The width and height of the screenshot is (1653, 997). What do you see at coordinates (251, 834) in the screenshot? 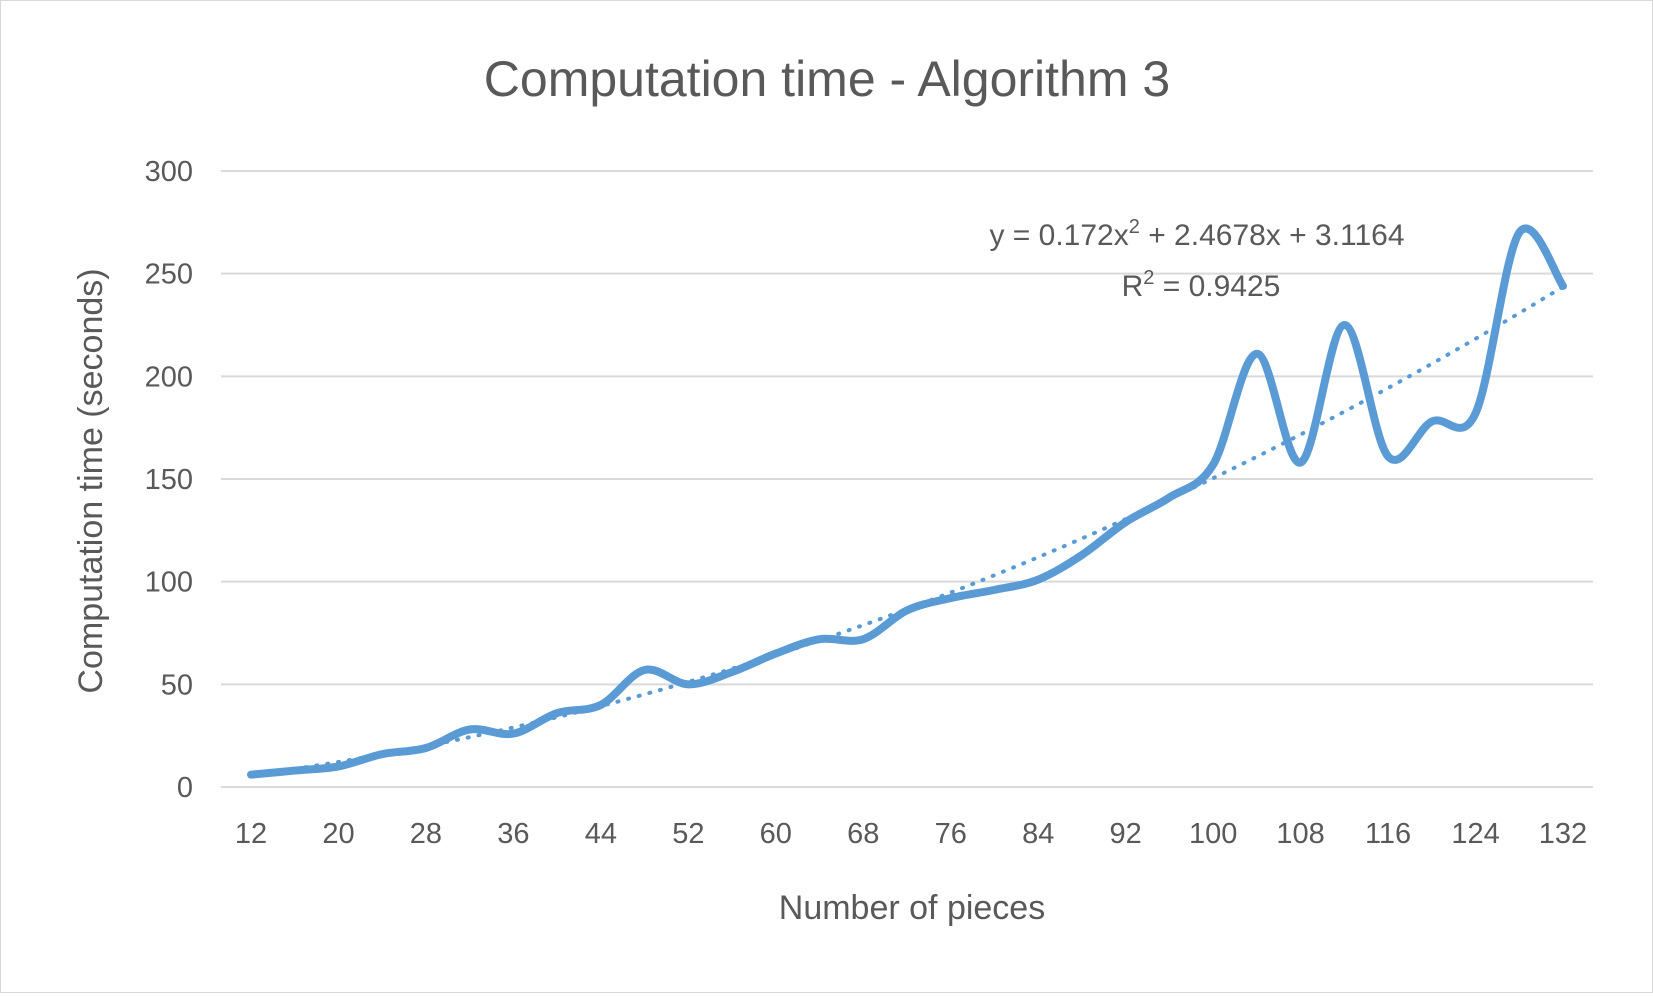
I see `x-tick-label: 12` at bounding box center [251, 834].